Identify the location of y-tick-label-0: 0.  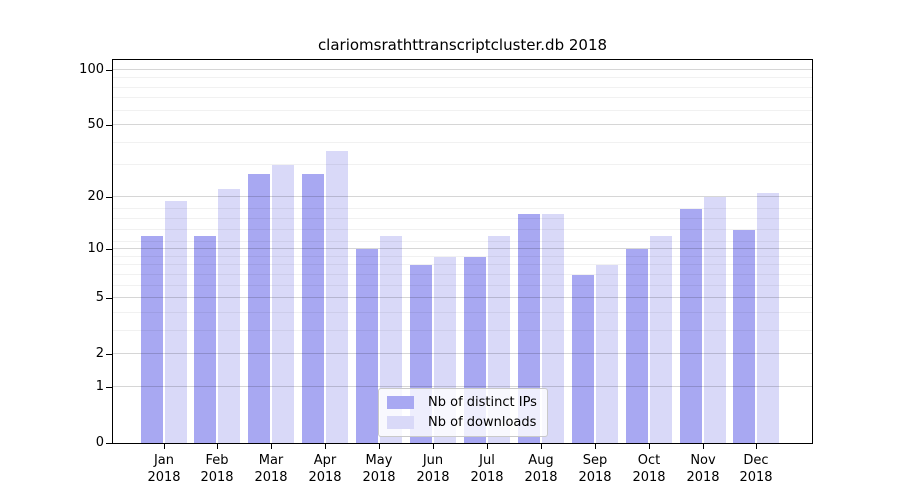
(99, 442).